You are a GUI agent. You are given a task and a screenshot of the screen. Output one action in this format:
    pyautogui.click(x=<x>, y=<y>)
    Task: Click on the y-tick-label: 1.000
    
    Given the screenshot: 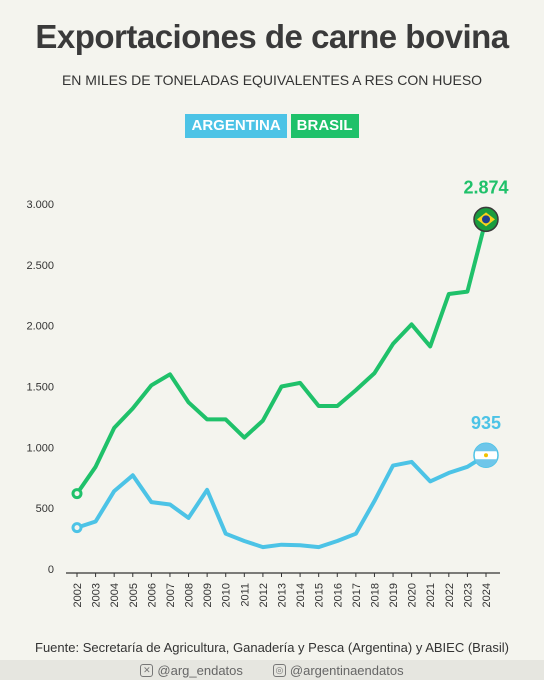 What is the action you would take?
    pyautogui.click(x=40, y=448)
    